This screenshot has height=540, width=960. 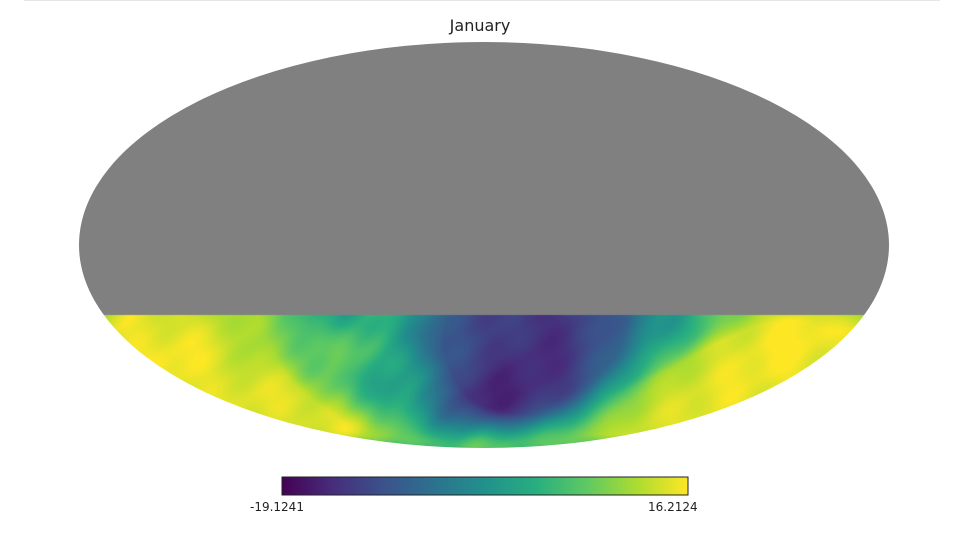 What do you see at coordinates (277, 507) in the screenshot?
I see `colorbar-min-label: -19.1241` at bounding box center [277, 507].